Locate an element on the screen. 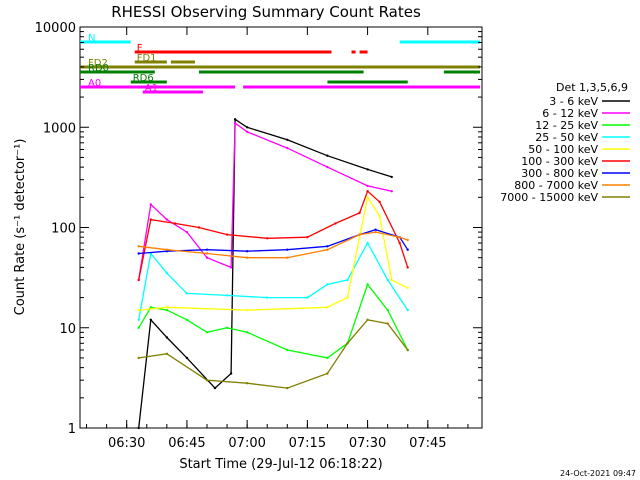 The image size is (640, 480). status-bar-label: N is located at coordinates (91, 38).